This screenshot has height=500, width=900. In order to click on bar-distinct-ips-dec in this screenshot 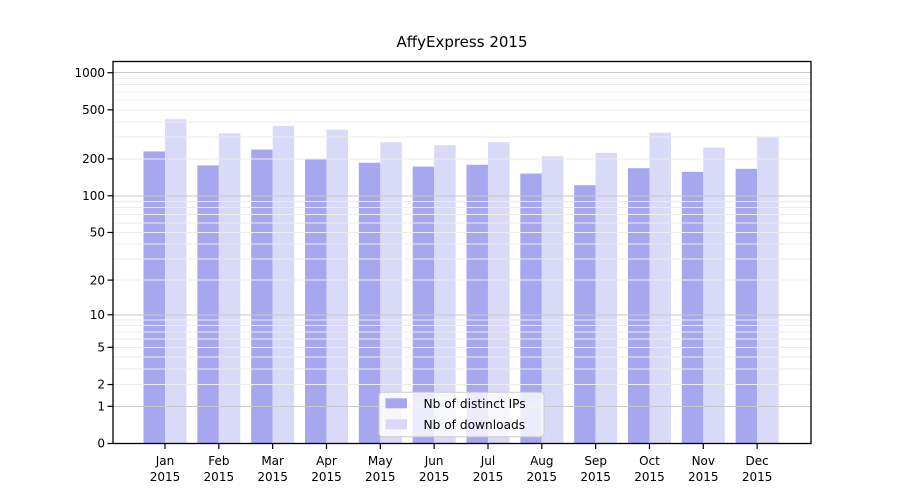, I will do `click(746, 306)`.